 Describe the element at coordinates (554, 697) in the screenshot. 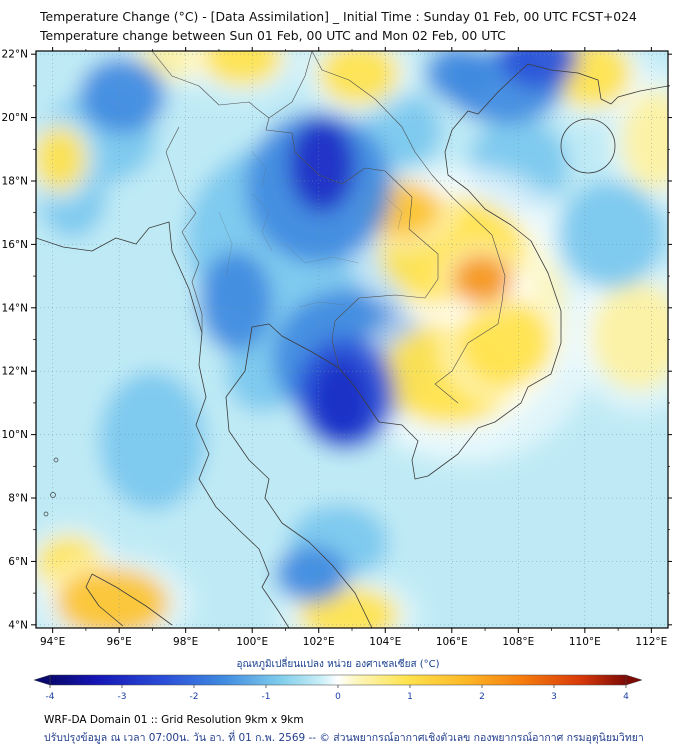

I see `svg-text: 3` at that location.